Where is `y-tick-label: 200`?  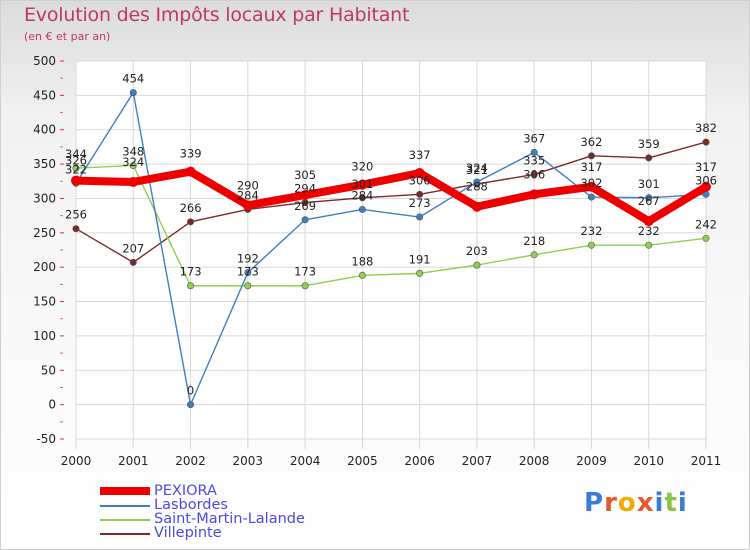 y-tick-label: 200 is located at coordinates (44, 267).